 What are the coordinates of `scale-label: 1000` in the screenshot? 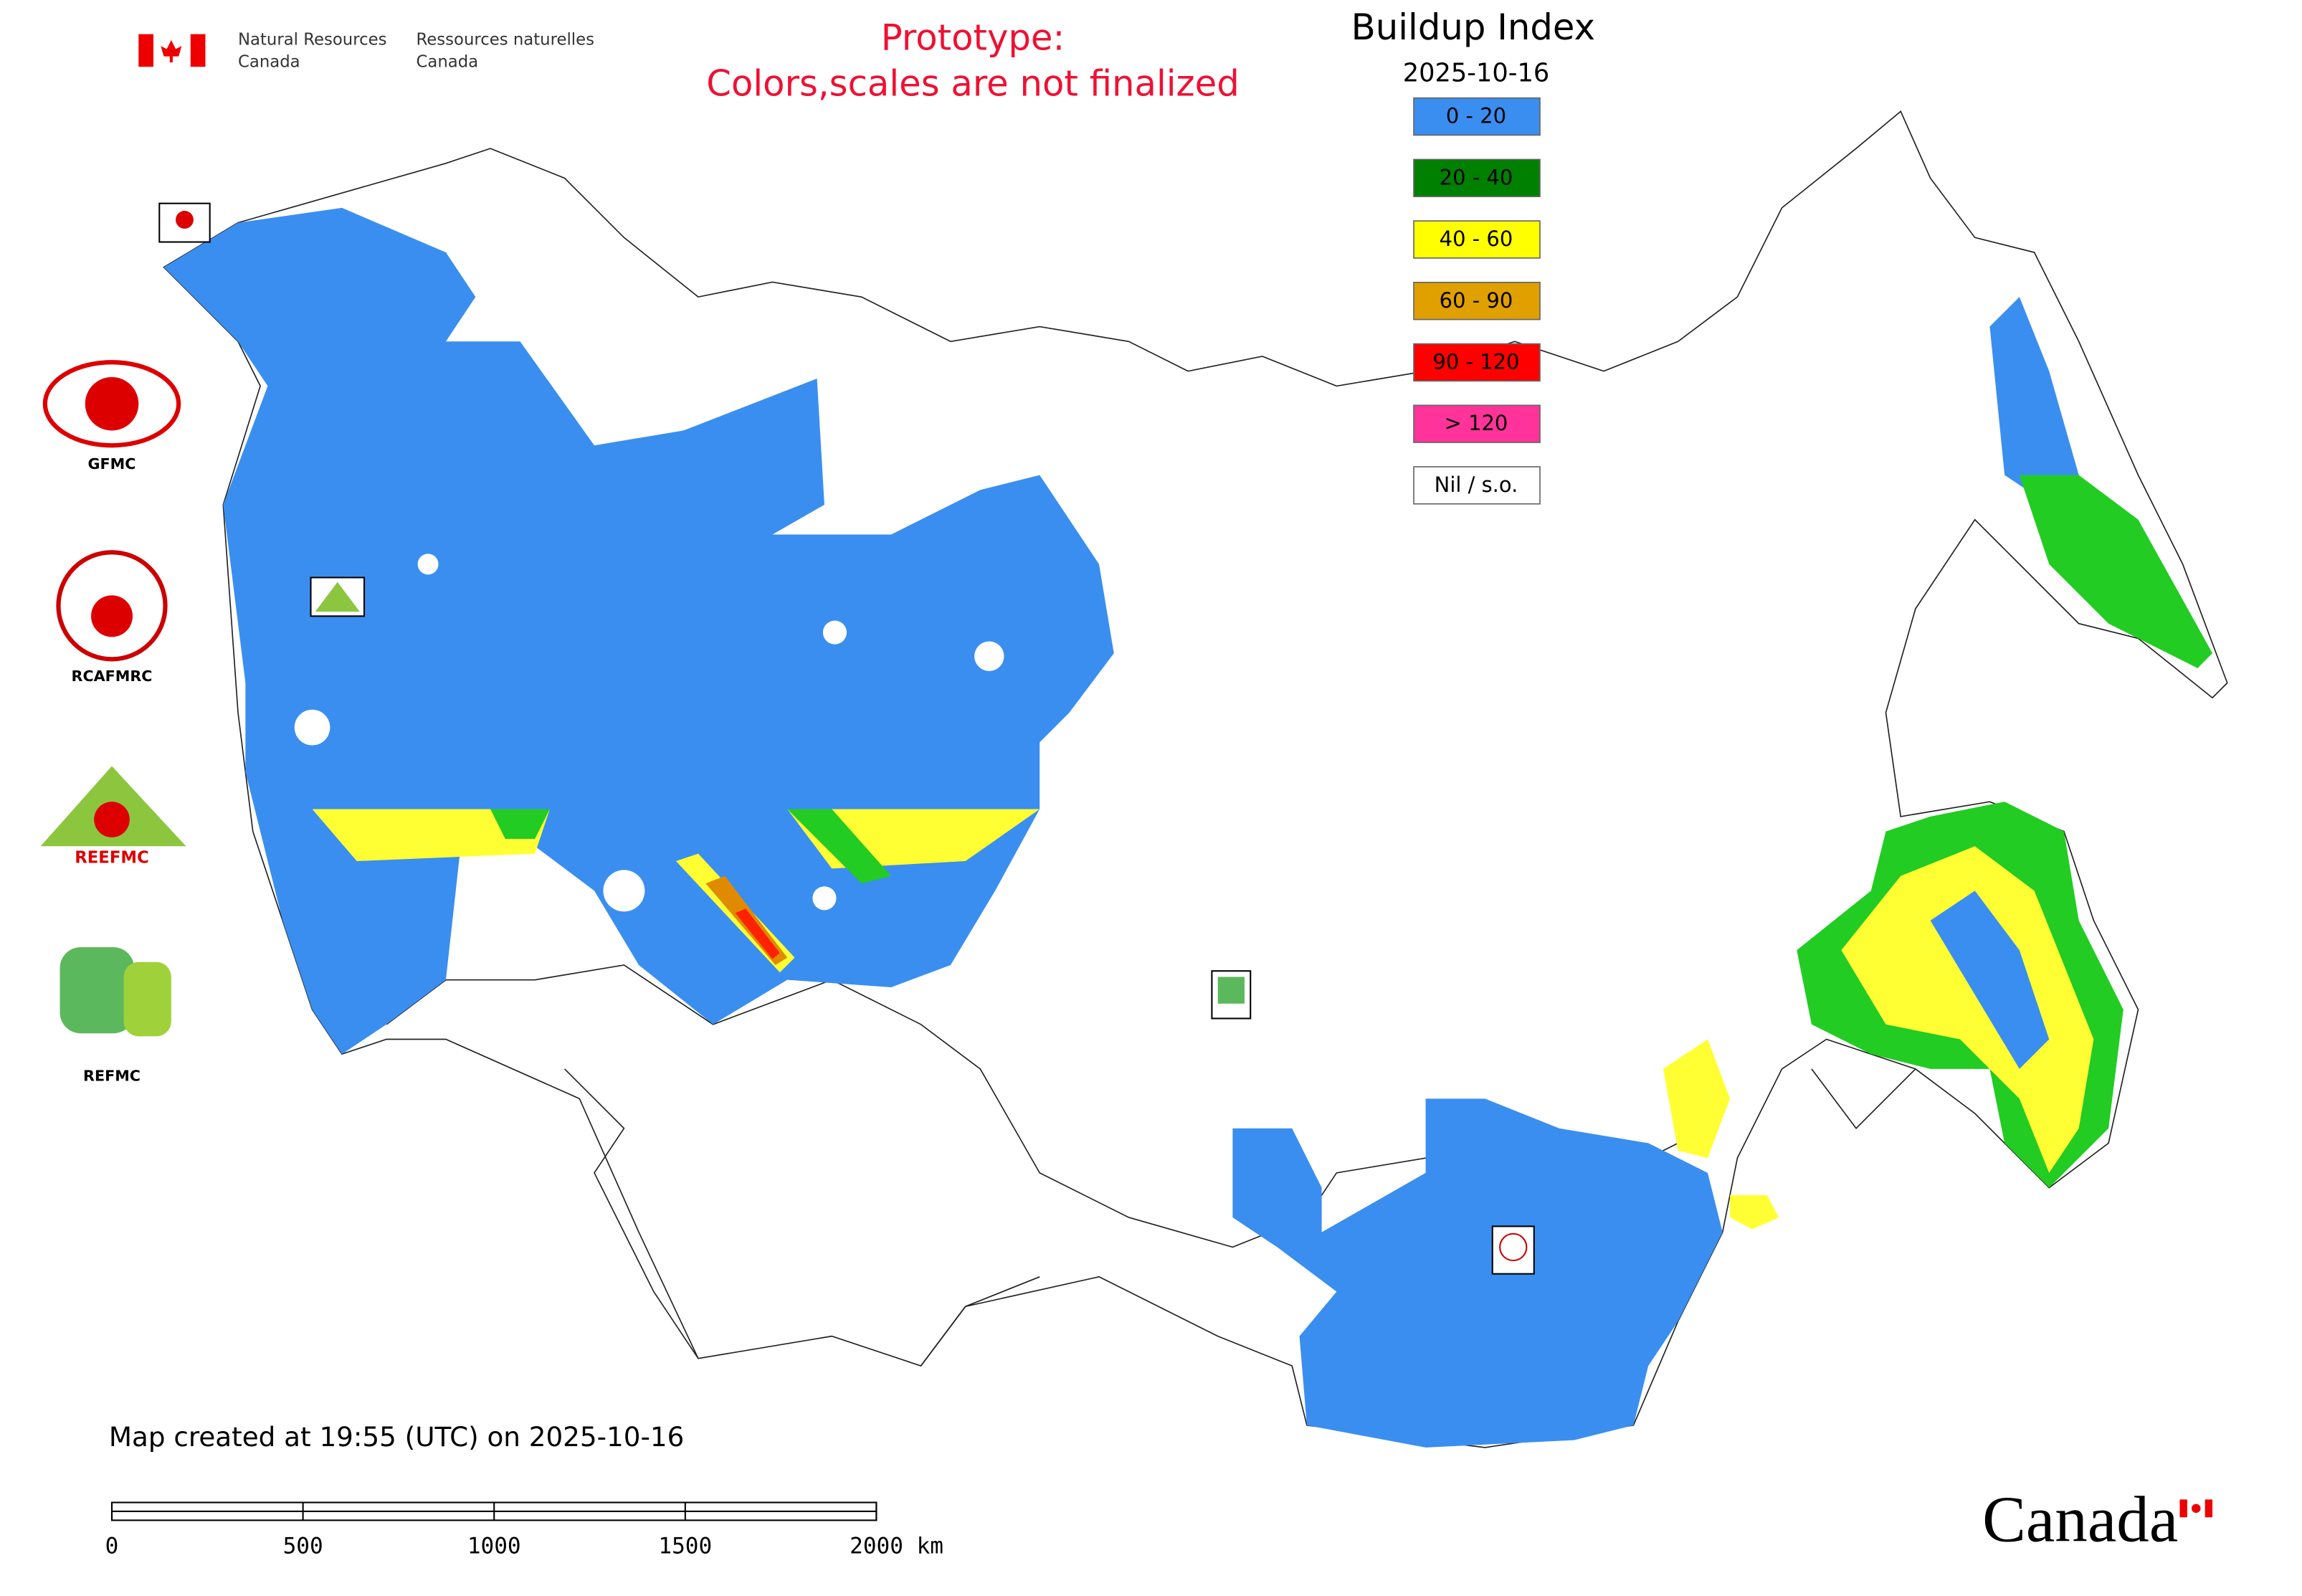 It's located at (494, 1546).